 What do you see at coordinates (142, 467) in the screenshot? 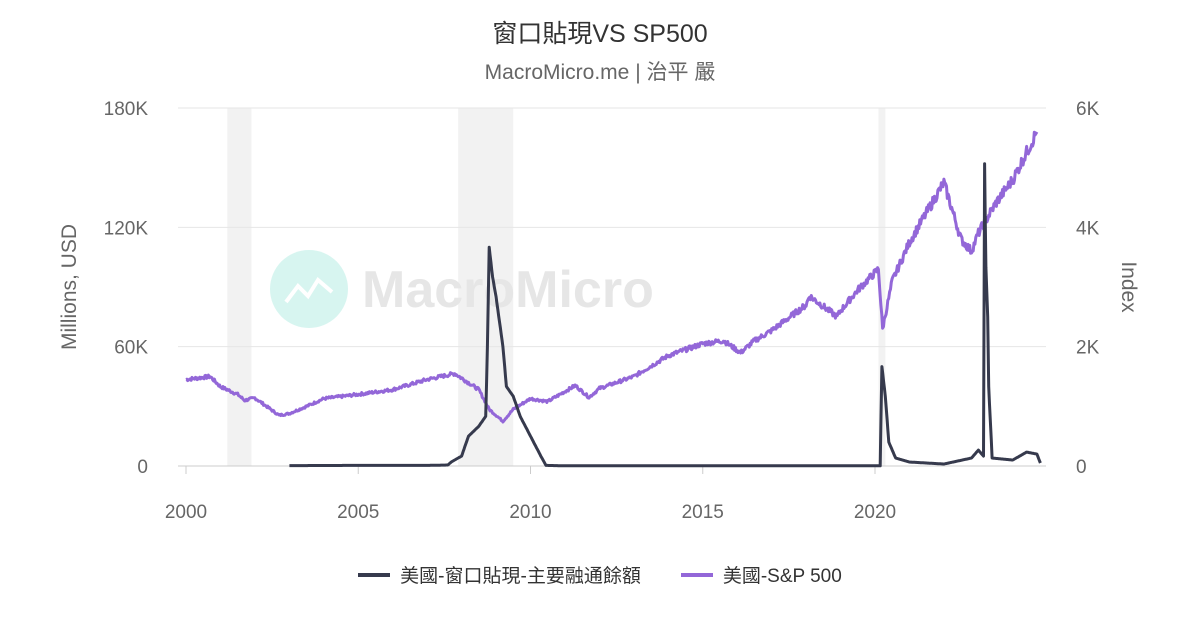
I see `y-left-tick-label: 0` at bounding box center [142, 467].